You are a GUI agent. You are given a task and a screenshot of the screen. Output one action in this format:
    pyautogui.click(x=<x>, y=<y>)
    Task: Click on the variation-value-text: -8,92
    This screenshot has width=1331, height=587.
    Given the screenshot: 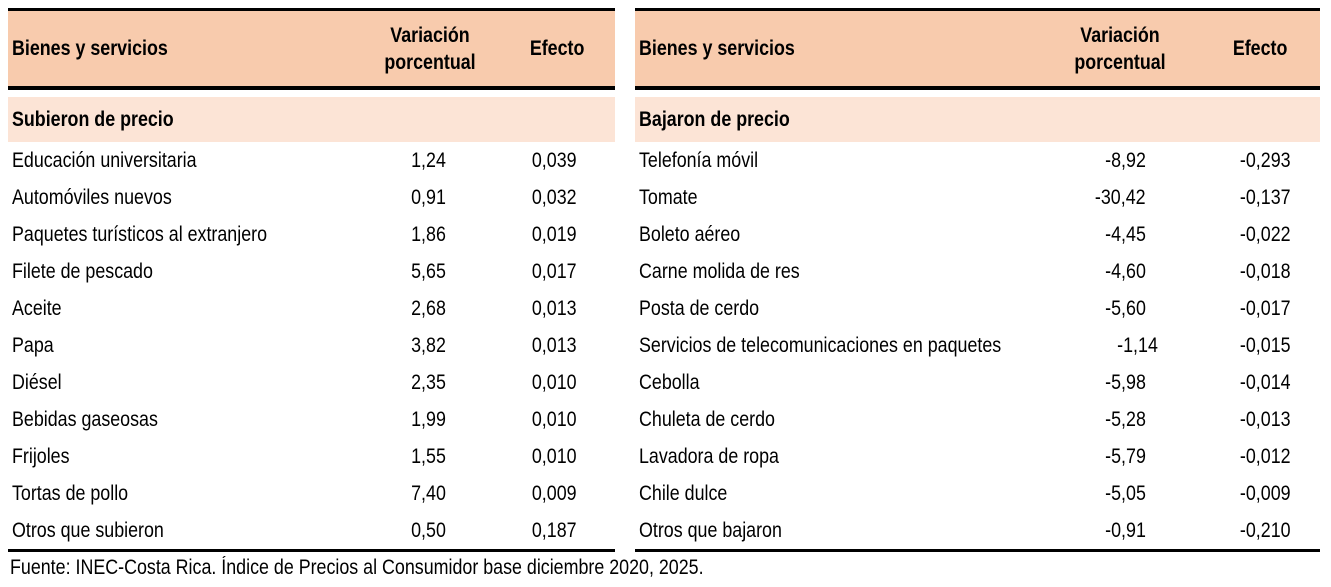 What is the action you would take?
    pyautogui.click(x=1125, y=160)
    